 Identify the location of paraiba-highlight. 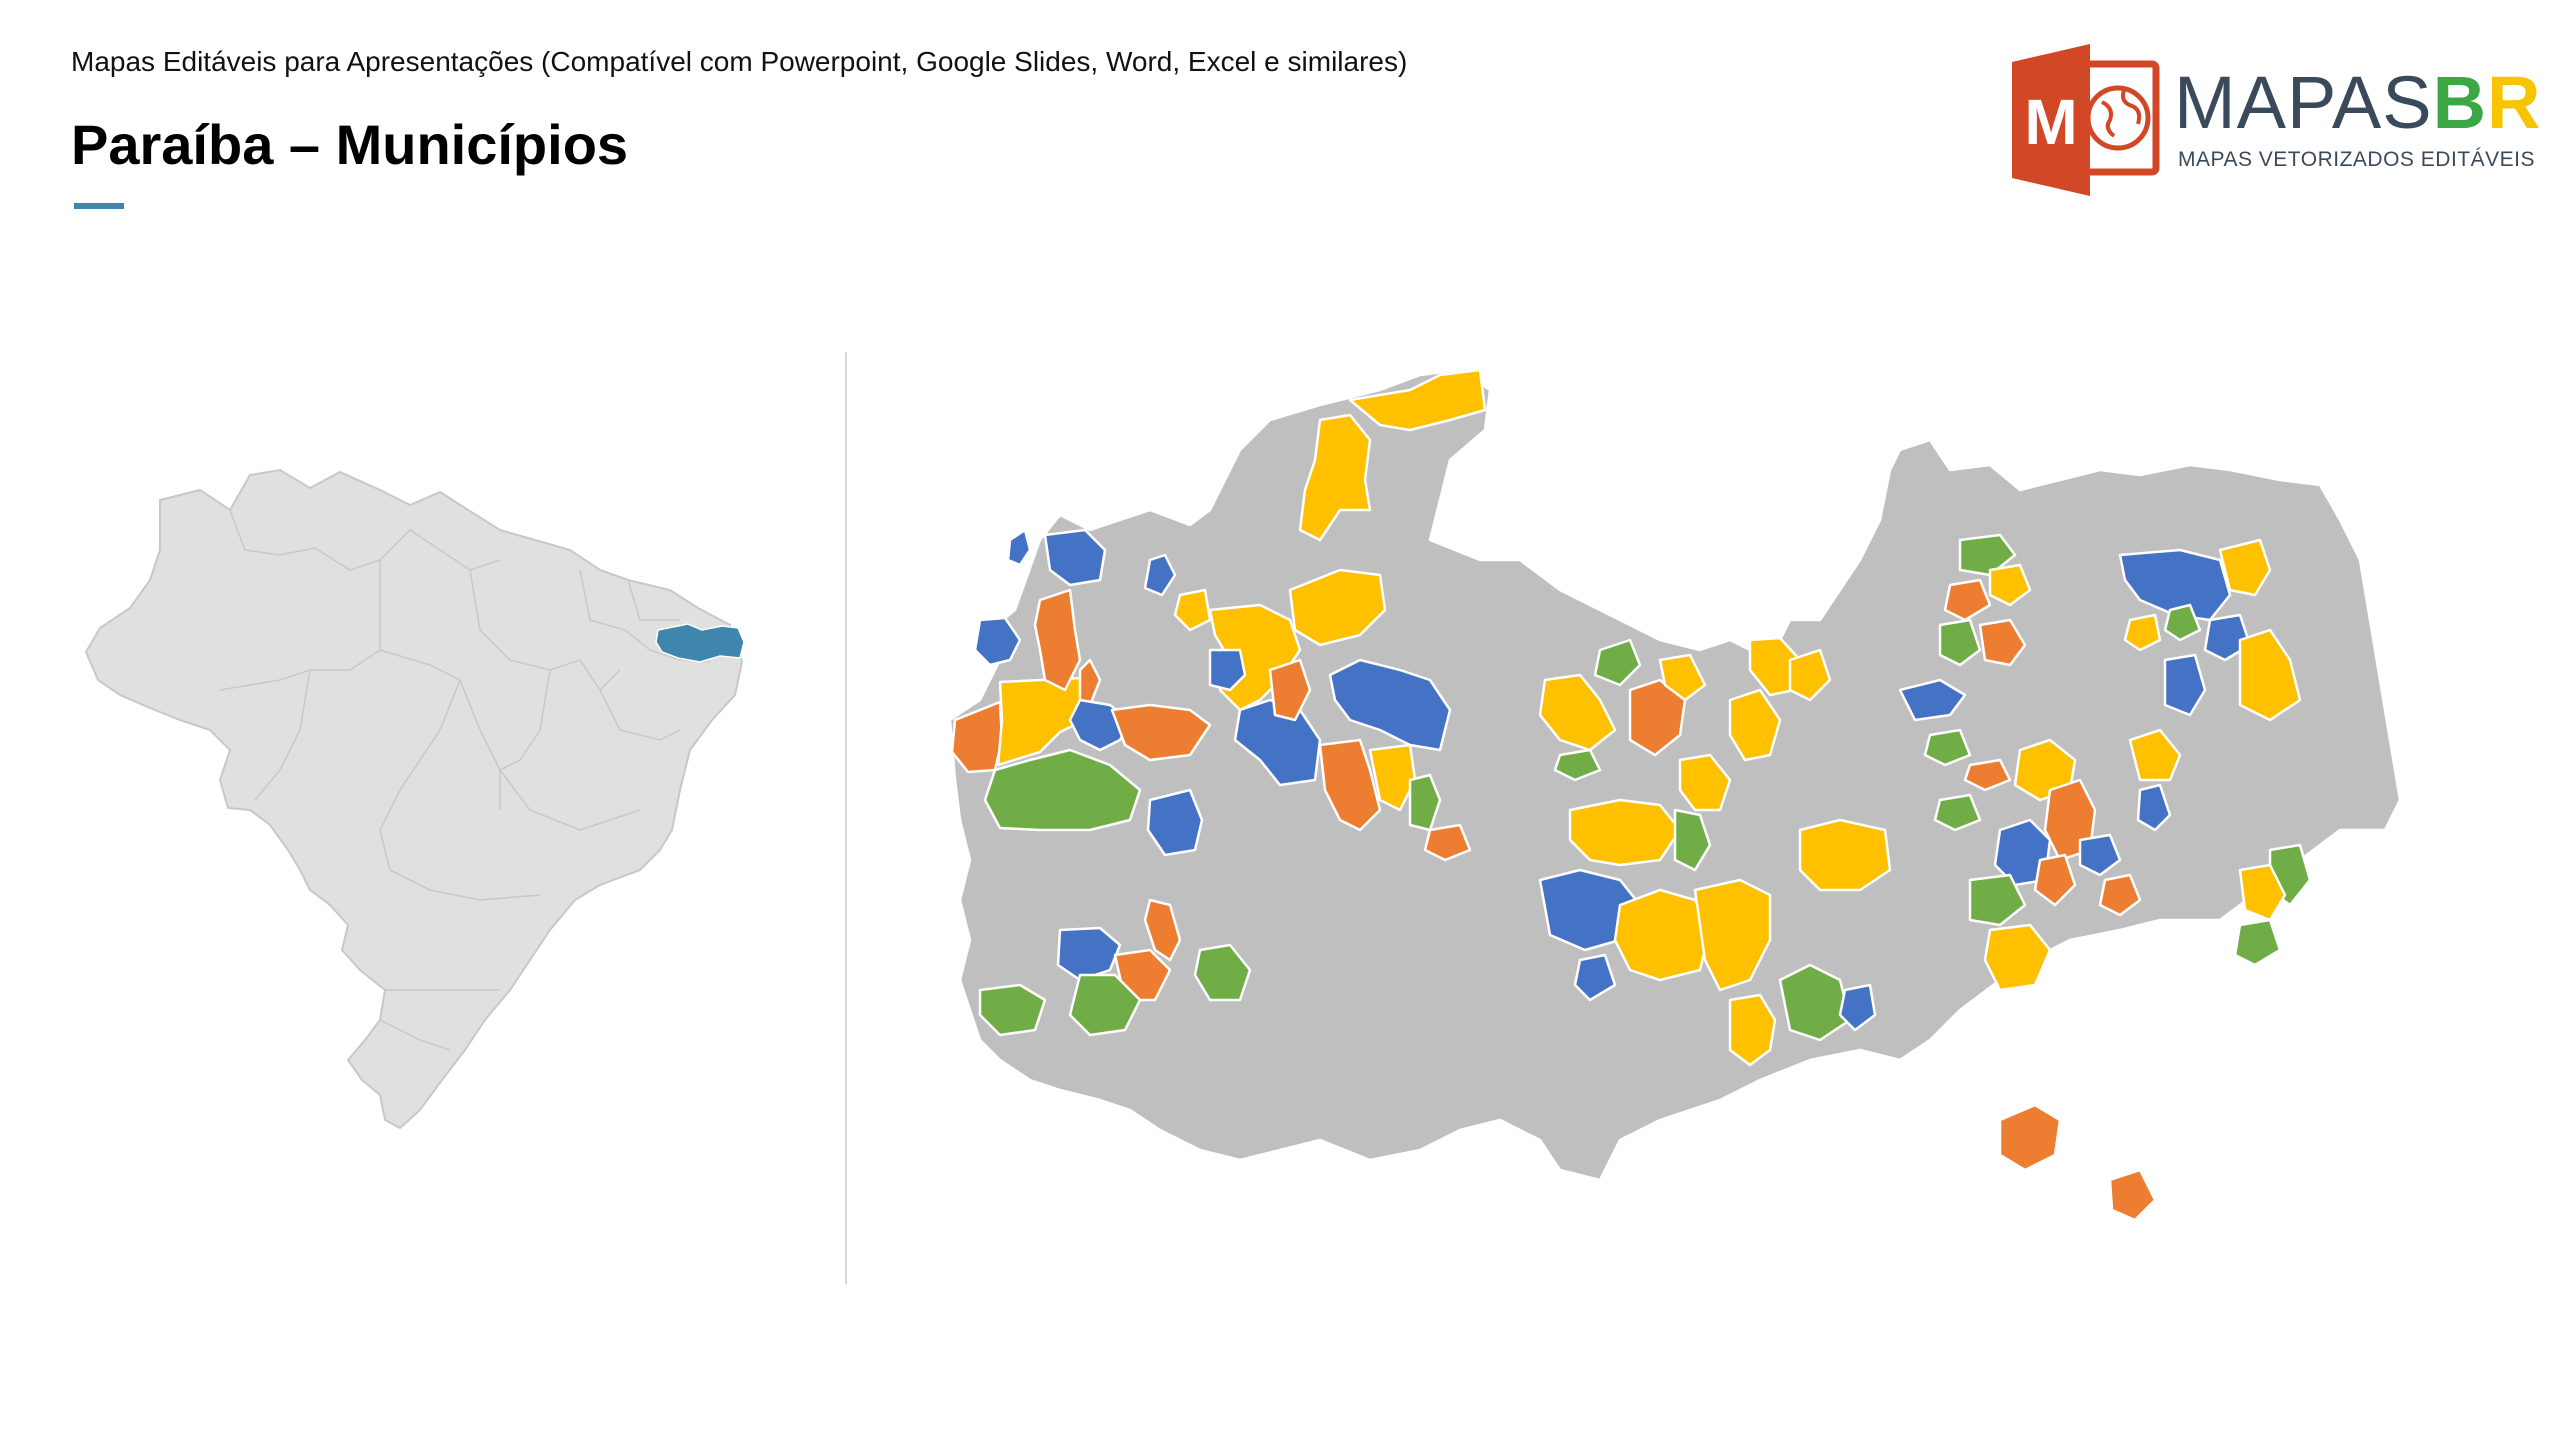
(700, 643).